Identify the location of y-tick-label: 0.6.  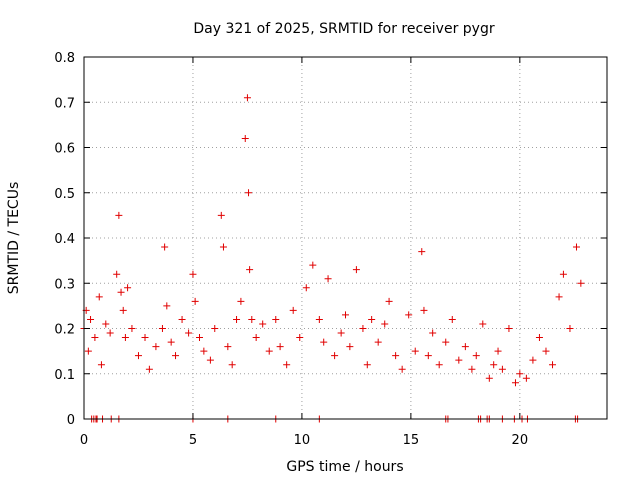
(64, 149).